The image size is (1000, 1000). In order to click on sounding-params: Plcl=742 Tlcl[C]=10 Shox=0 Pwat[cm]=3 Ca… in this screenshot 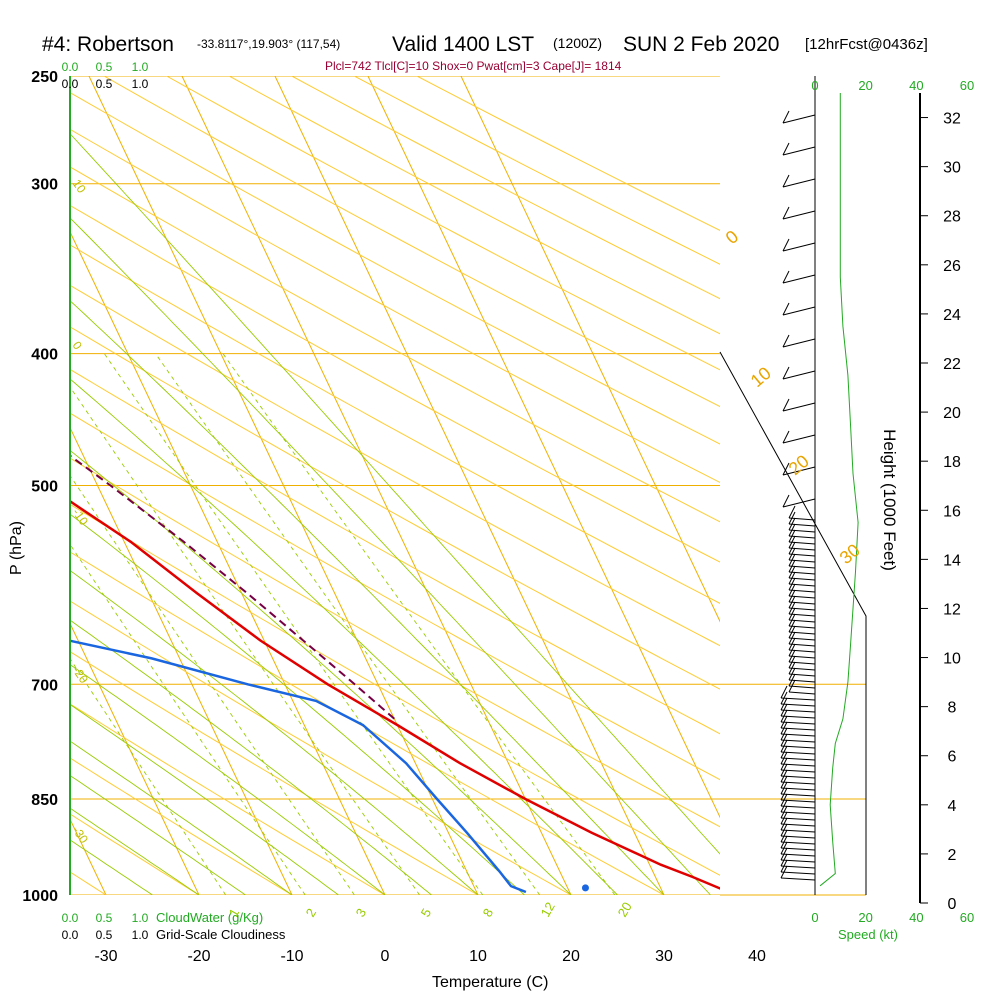, I will do `click(473, 66)`.